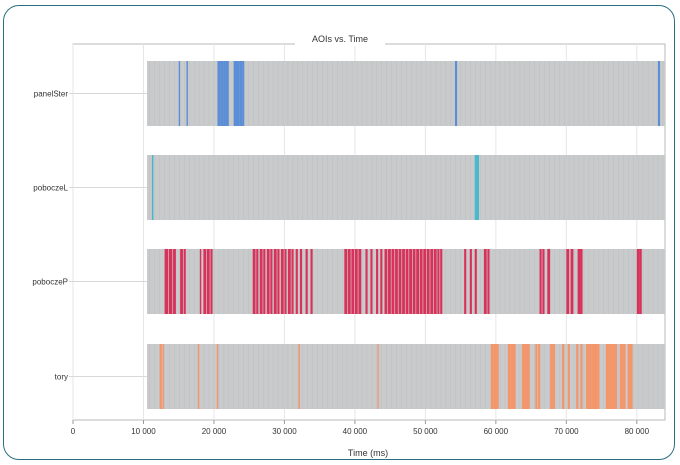 The height and width of the screenshot is (465, 680). I want to click on x-tick-label: 0, so click(73, 431).